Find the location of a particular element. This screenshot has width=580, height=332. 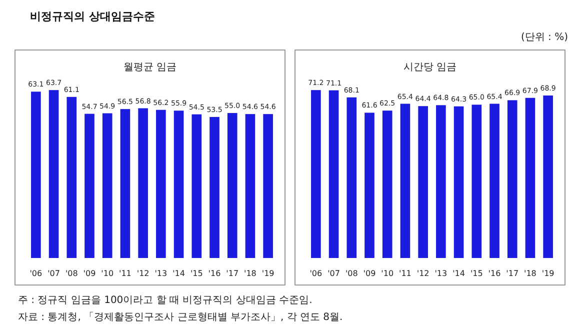

chart-subtitle: 시간당 임금 is located at coordinates (430, 67).